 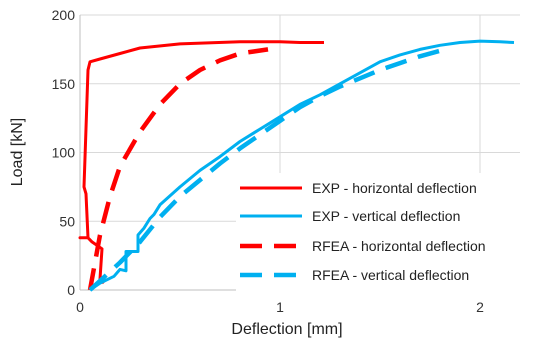 What do you see at coordinates (394, 188) in the screenshot?
I see `legend-label: EXP - horizontal deflection` at bounding box center [394, 188].